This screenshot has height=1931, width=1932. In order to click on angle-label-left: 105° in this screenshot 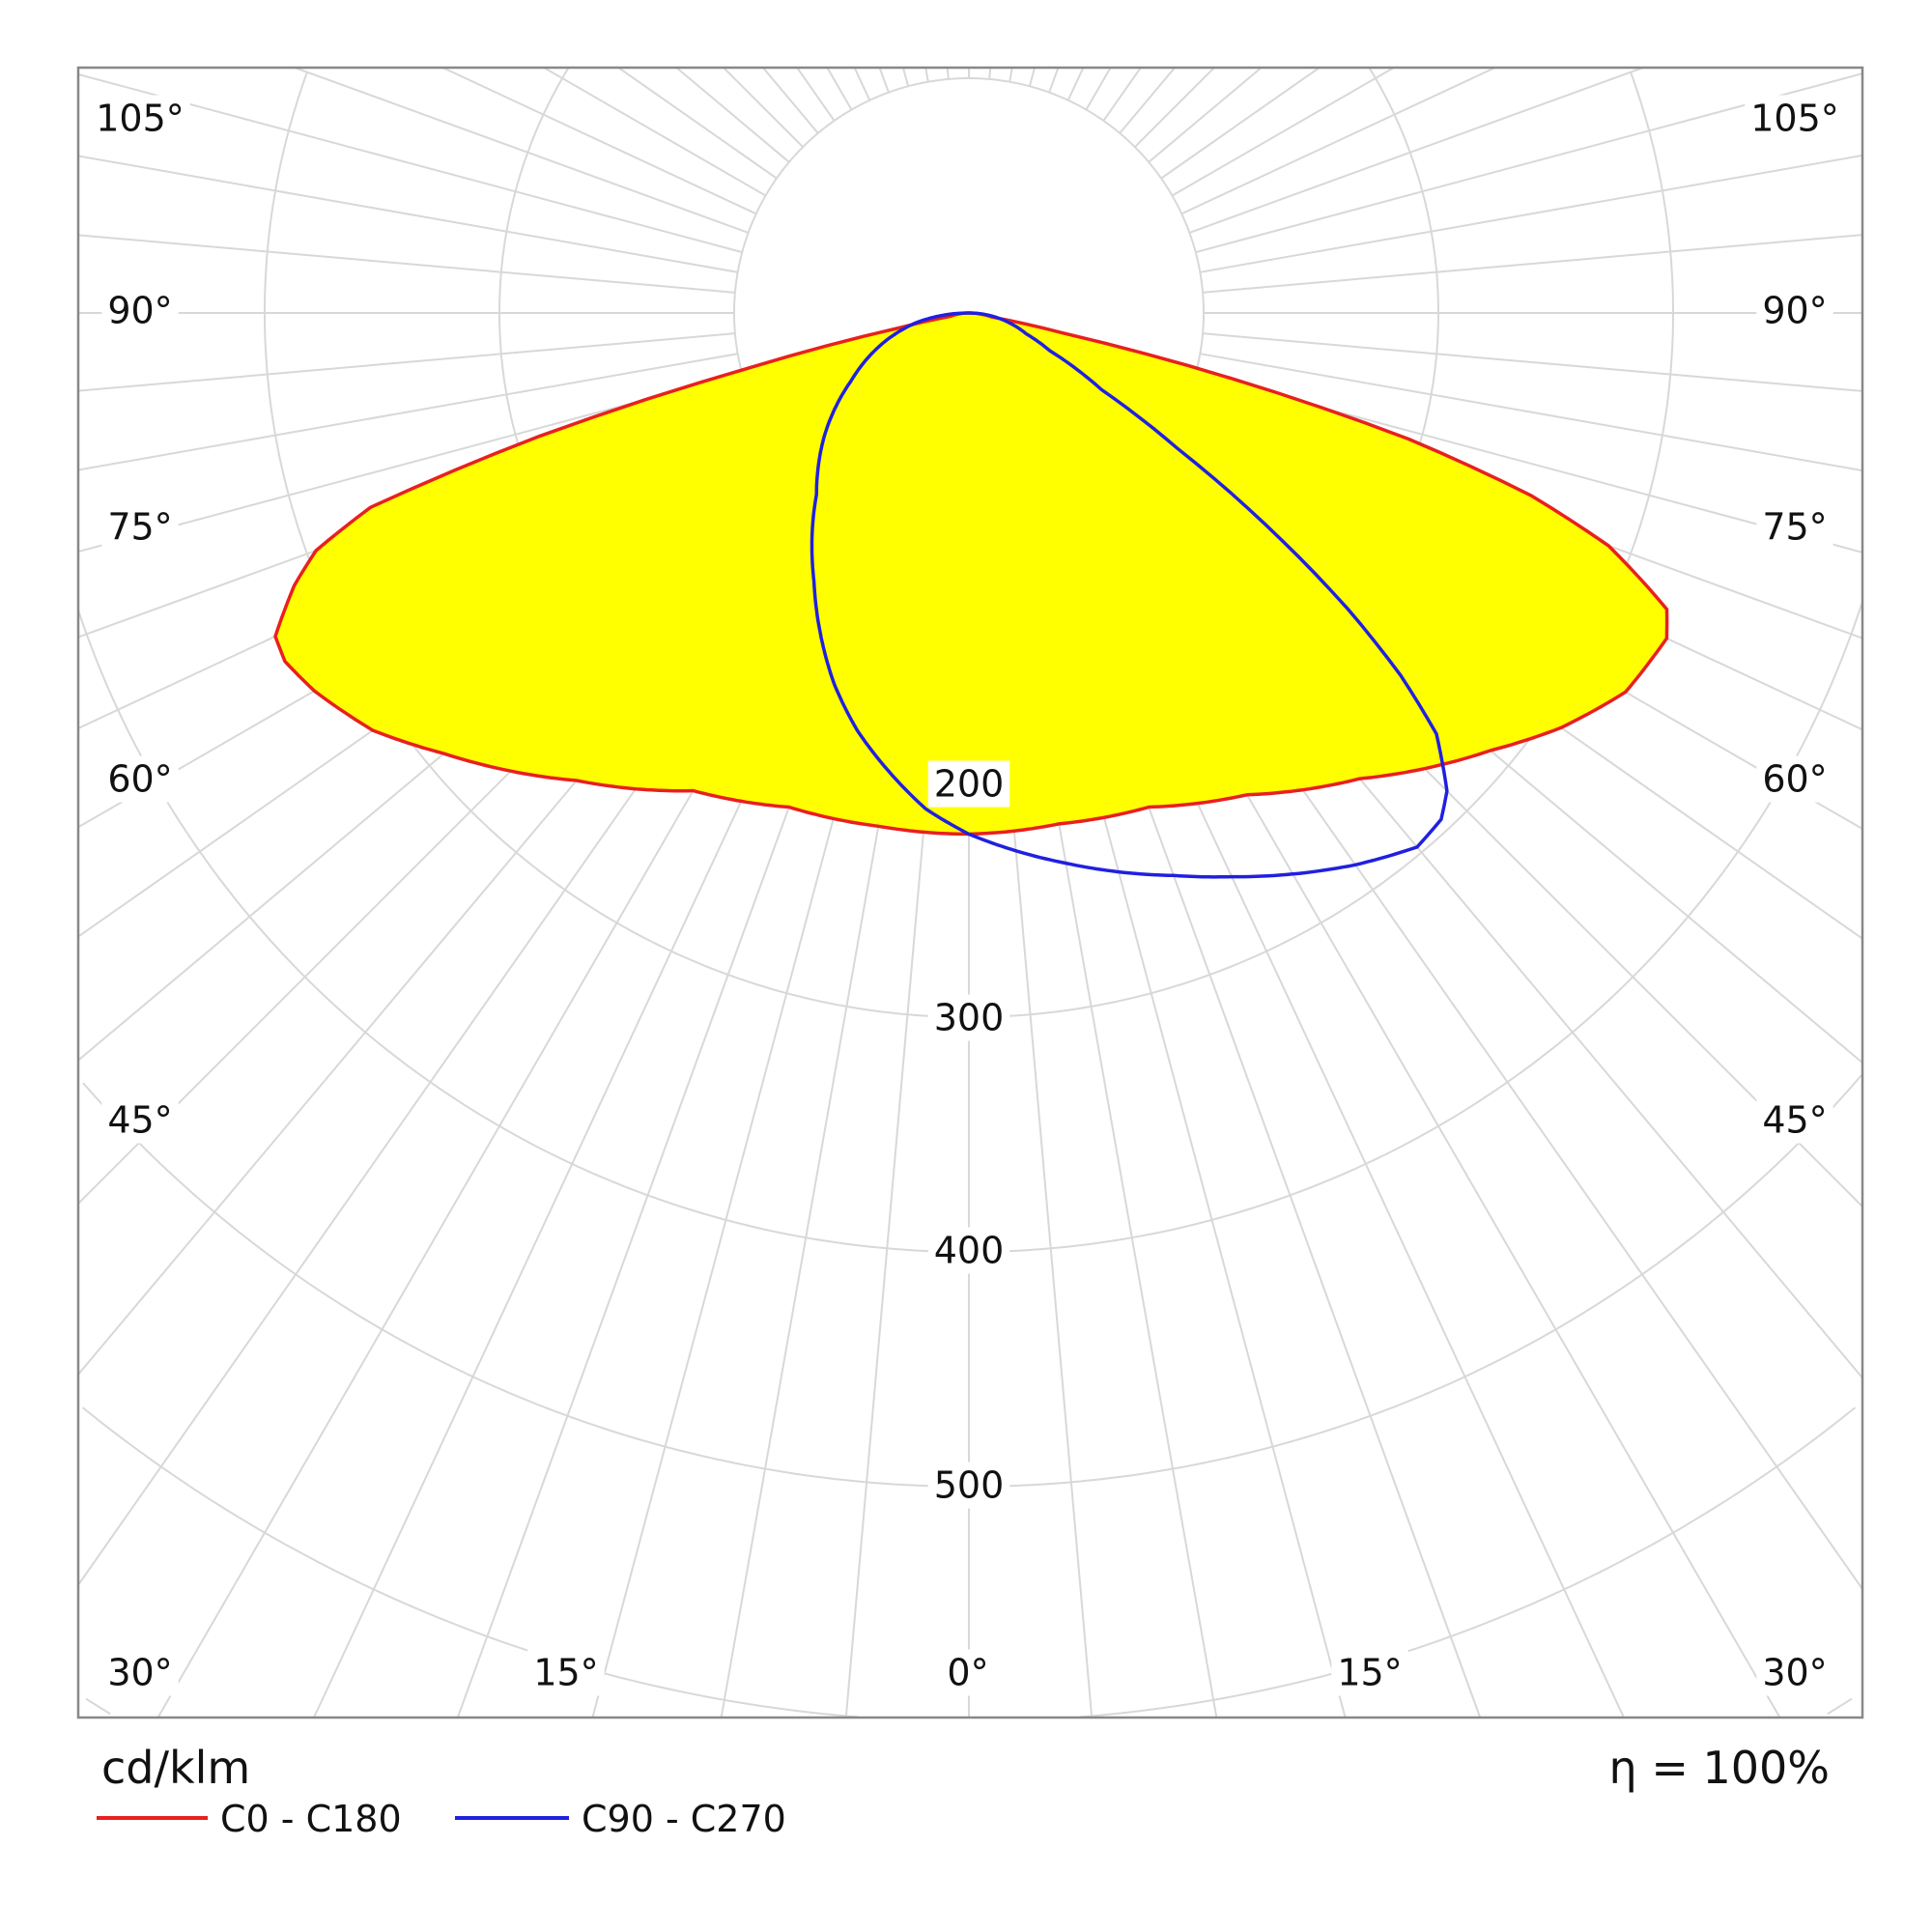, I will do `click(140, 119)`.